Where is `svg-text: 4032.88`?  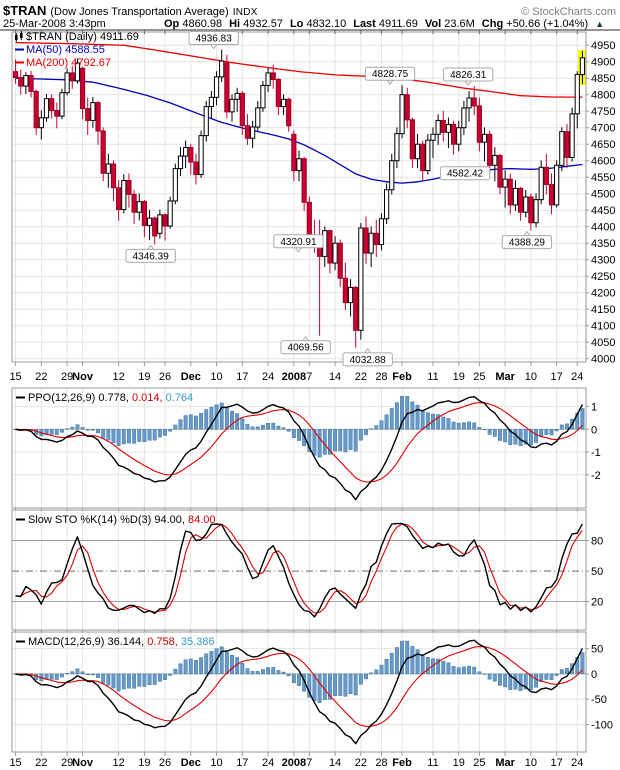
svg-text: 4032.88 is located at coordinates (368, 360).